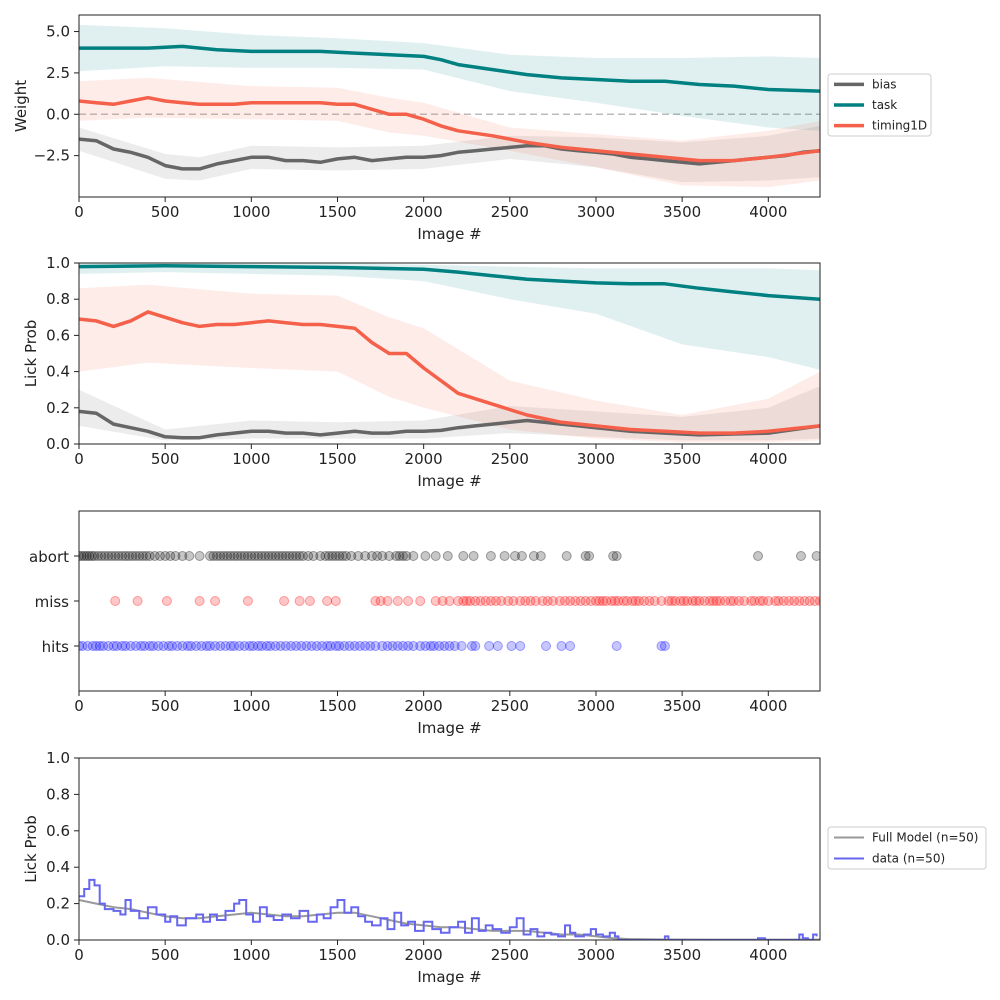 This screenshot has width=1000, height=1000. I want to click on x-tick-label: 4000, so click(768, 706).